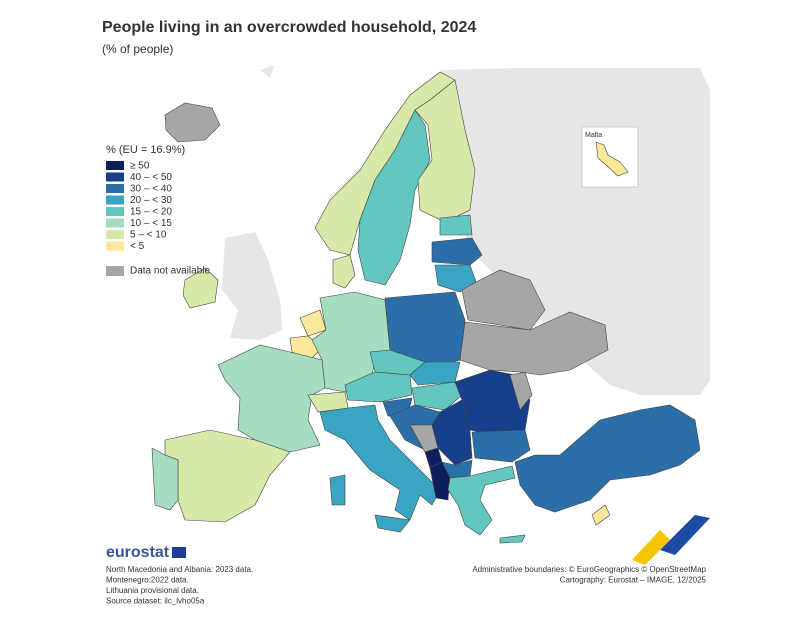 Image resolution: width=812 pixels, height=623 pixels. Describe the element at coordinates (200, 288) in the screenshot. I see `ireland` at that location.